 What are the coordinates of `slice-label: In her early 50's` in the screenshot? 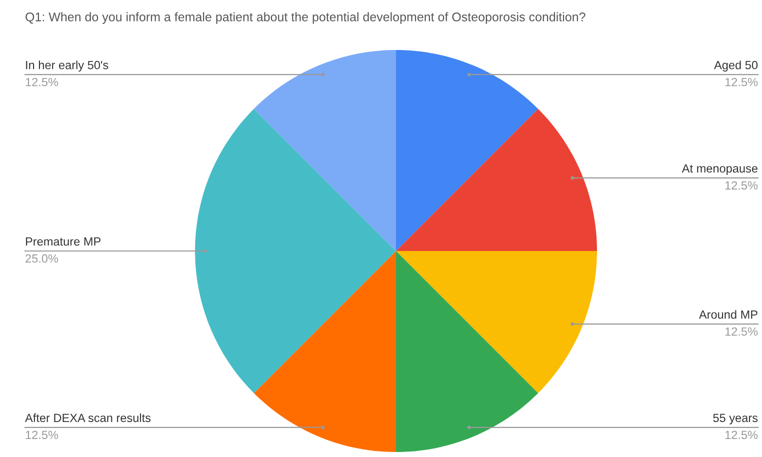 It's located at (67, 66).